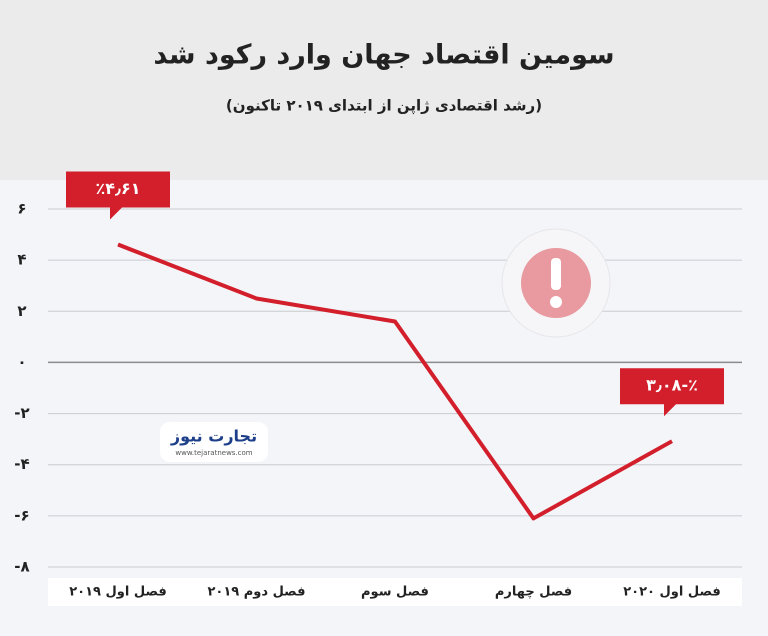 This screenshot has height=636, width=768. I want to click on chart-subtitle: (رشد اقتصادی ژاپن از ابتدای ۲۰۱۹ تاکنون), so click(384, 106).